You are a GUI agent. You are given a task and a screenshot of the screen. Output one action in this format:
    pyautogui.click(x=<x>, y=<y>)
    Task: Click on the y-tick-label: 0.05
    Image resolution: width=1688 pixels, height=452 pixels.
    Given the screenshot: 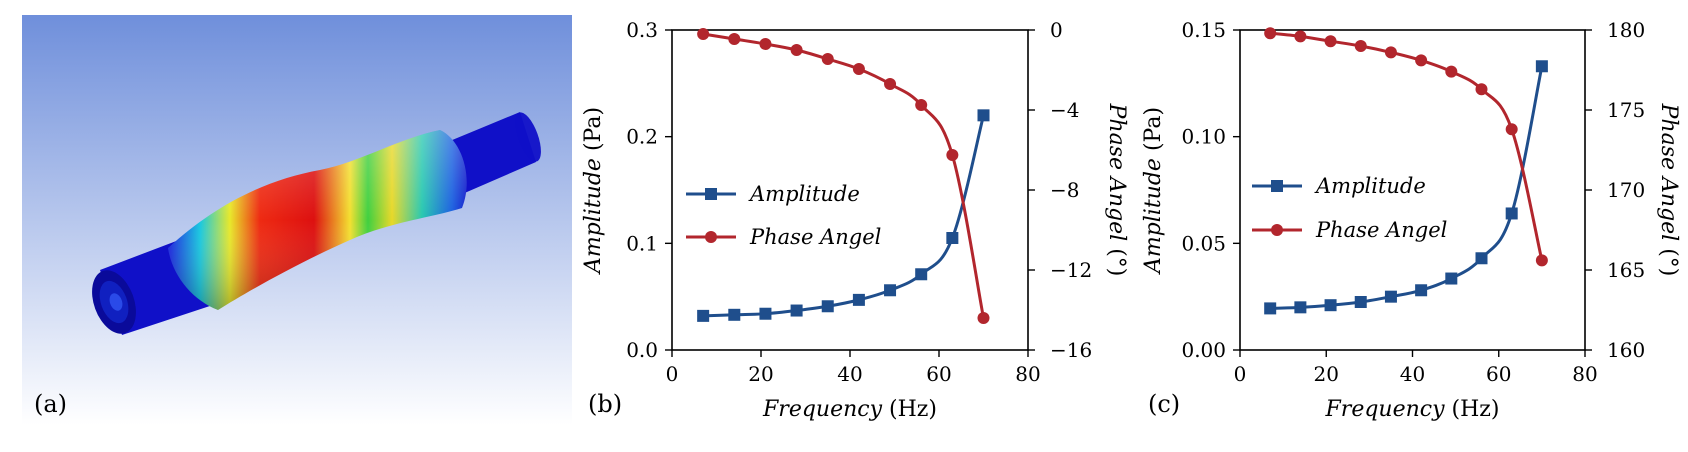 What is the action you would take?
    pyautogui.click(x=1203, y=243)
    